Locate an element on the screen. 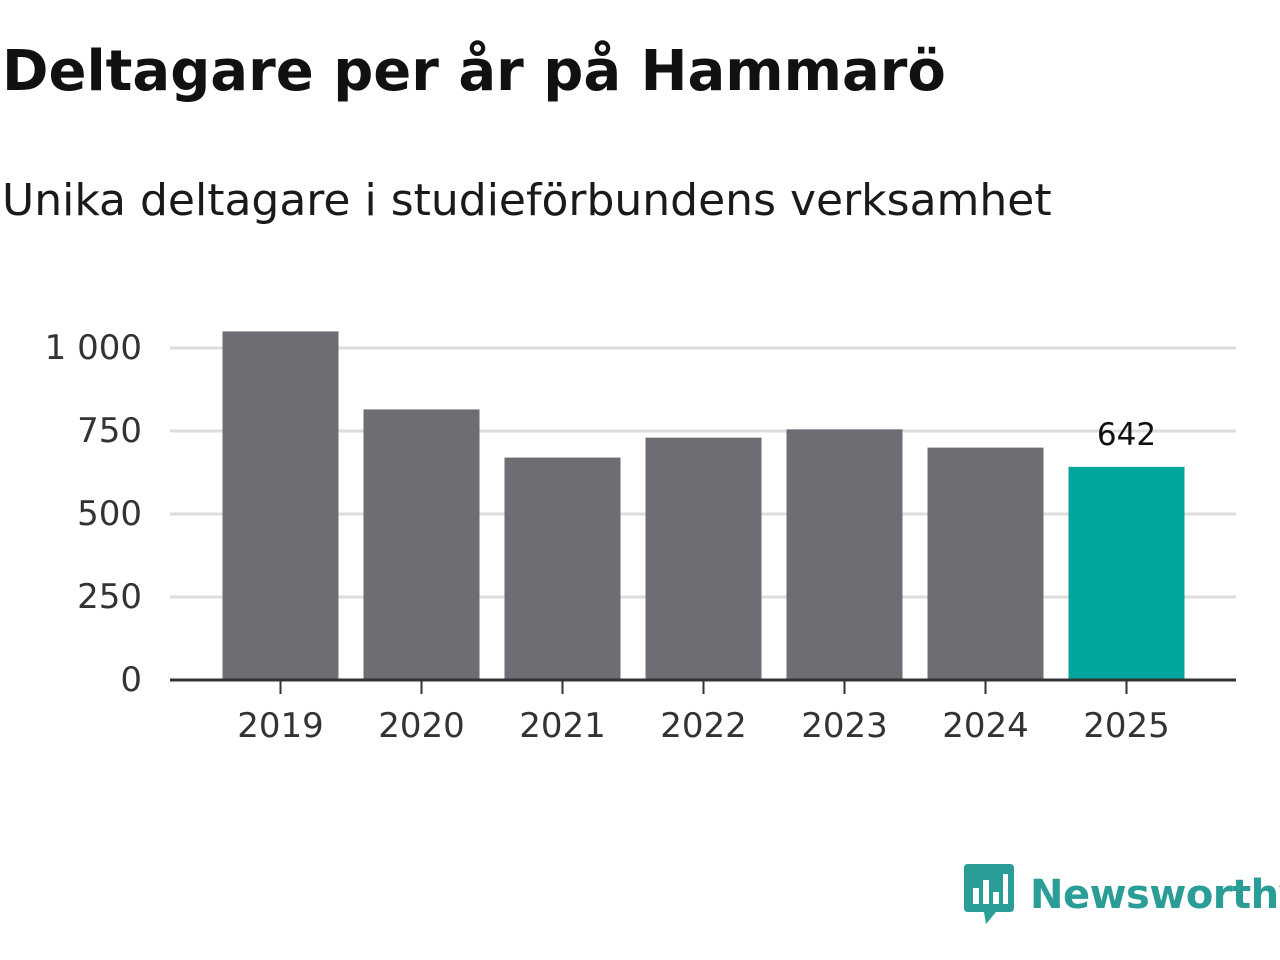 Image resolution: width=1280 pixels, height=960 pixels. y-tick-label: 0 is located at coordinates (131, 680).